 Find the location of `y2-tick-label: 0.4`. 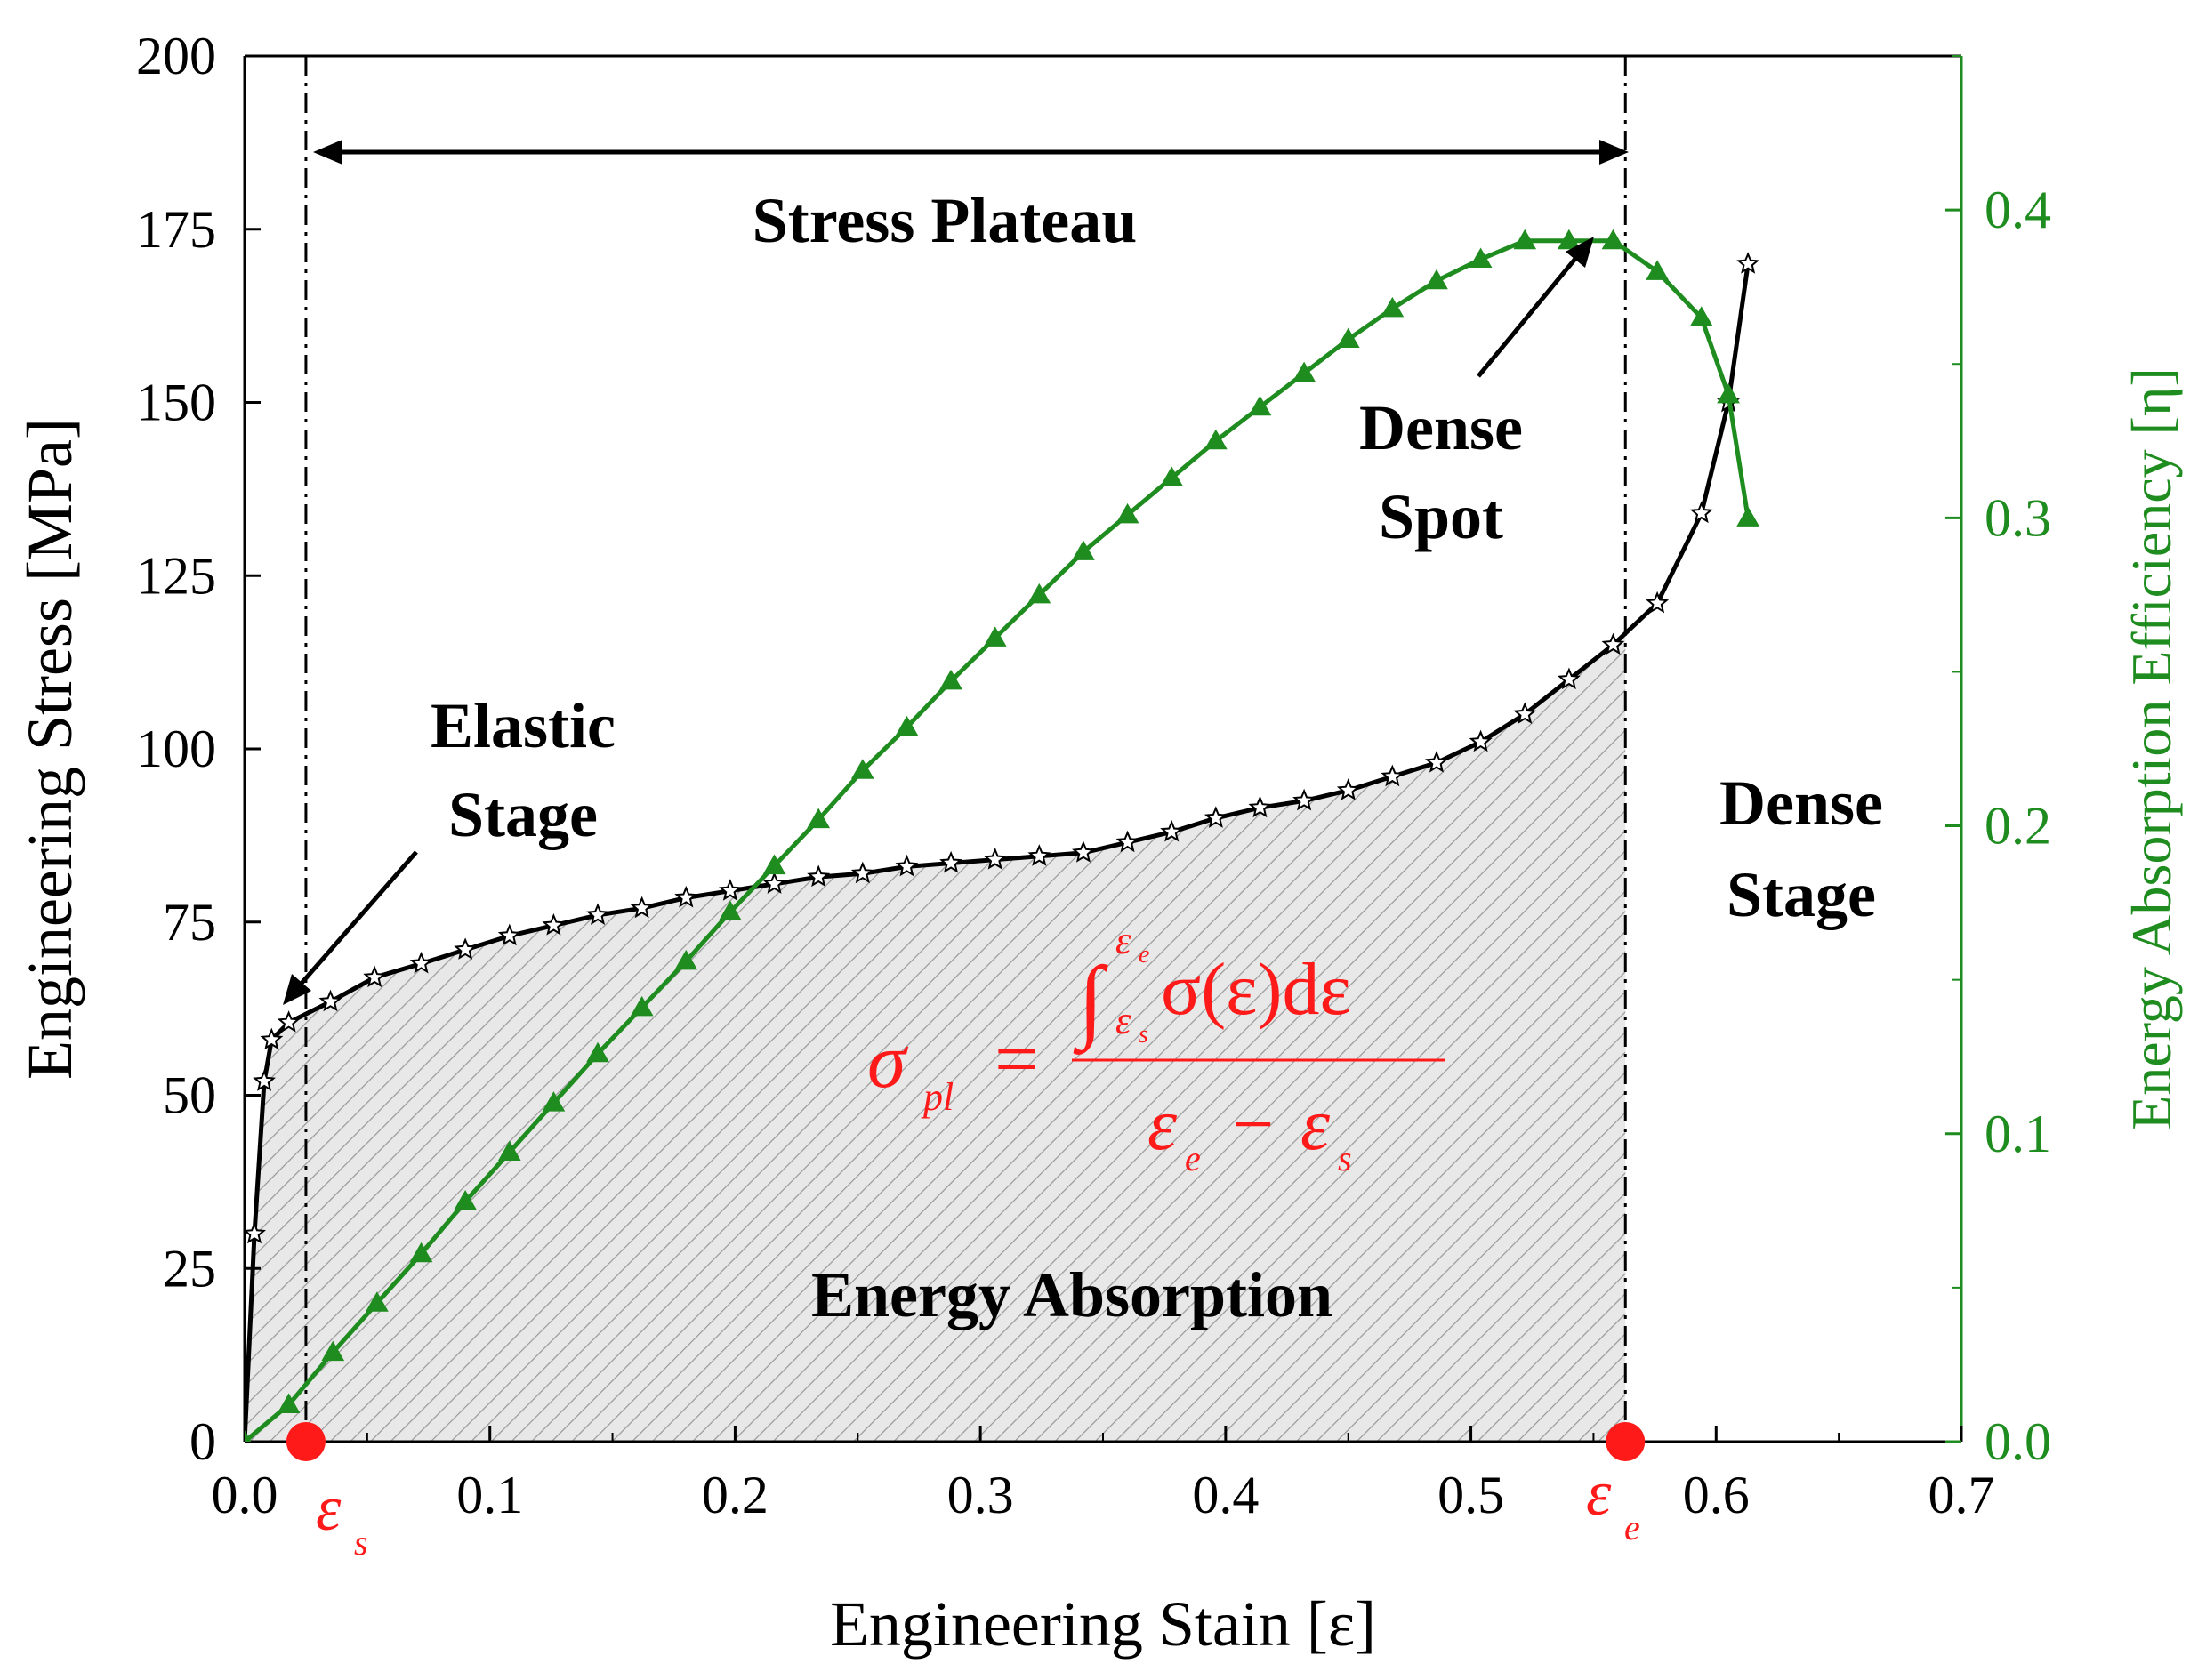

y2-tick-label: 0.4 is located at coordinates (2018, 210).